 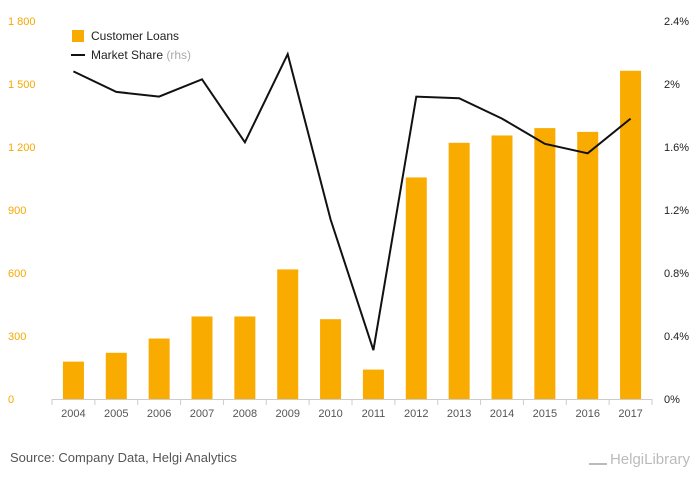 I want to click on x-tick-label: 2013, so click(x=459, y=414).